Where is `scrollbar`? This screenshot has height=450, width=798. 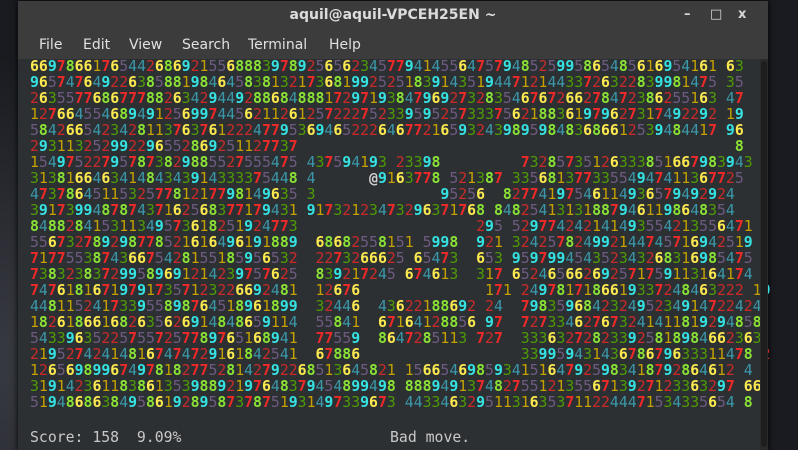
scrollbar is located at coordinates (764, 254).